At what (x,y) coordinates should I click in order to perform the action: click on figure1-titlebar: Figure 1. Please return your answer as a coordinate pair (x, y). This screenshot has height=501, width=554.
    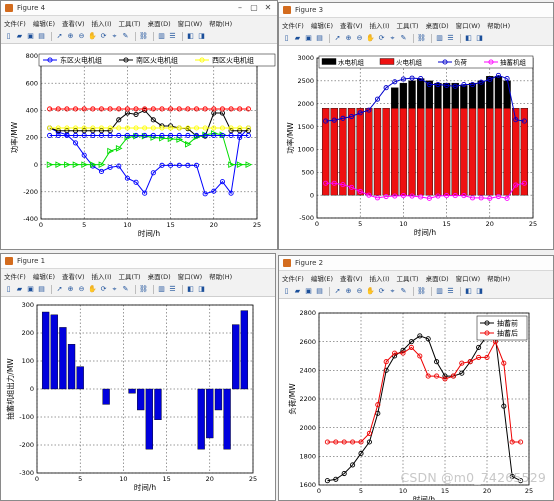
    Looking at the image, I should click on (138, 261).